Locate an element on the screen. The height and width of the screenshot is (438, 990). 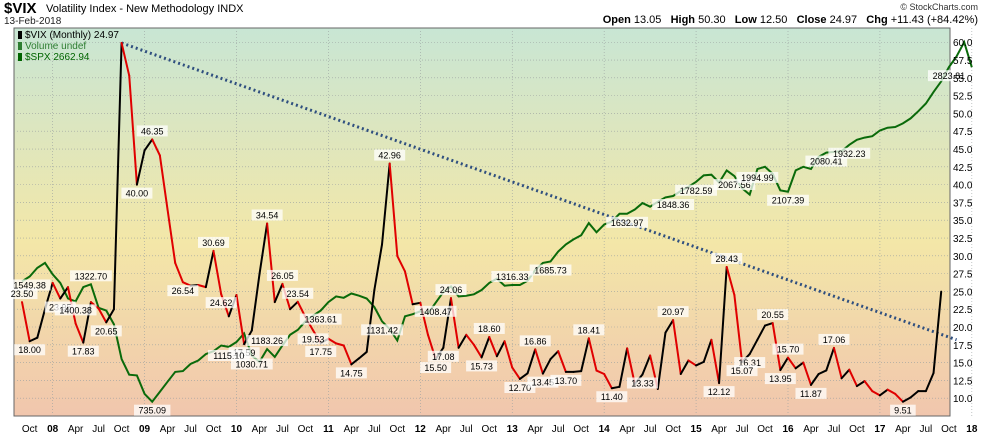
y-tick-label: 30.0 is located at coordinates (963, 257).